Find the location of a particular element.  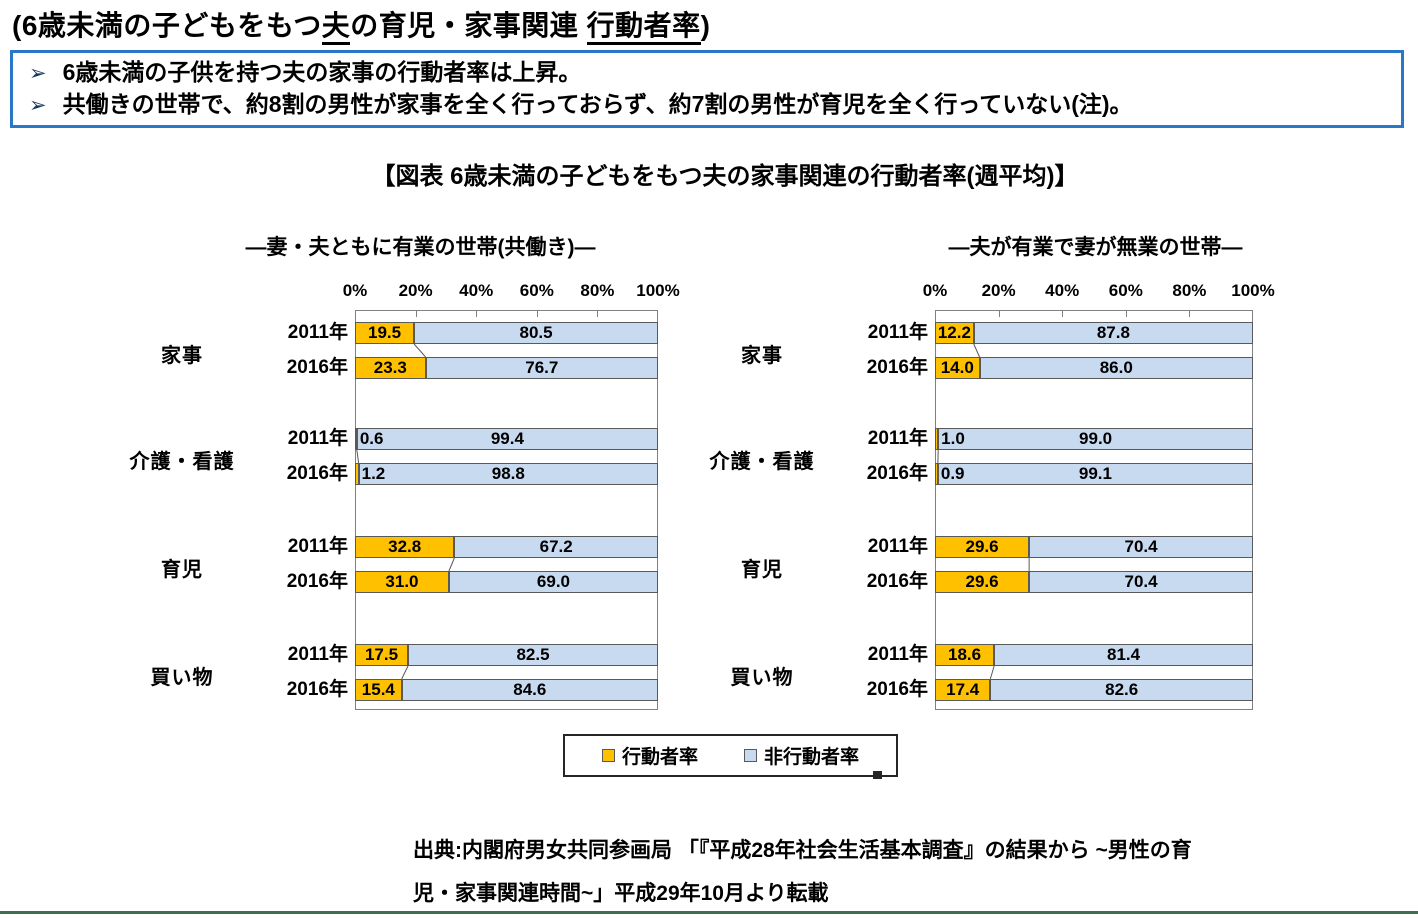

bar-row: 17.4 82.6 is located at coordinates (1094, 690).